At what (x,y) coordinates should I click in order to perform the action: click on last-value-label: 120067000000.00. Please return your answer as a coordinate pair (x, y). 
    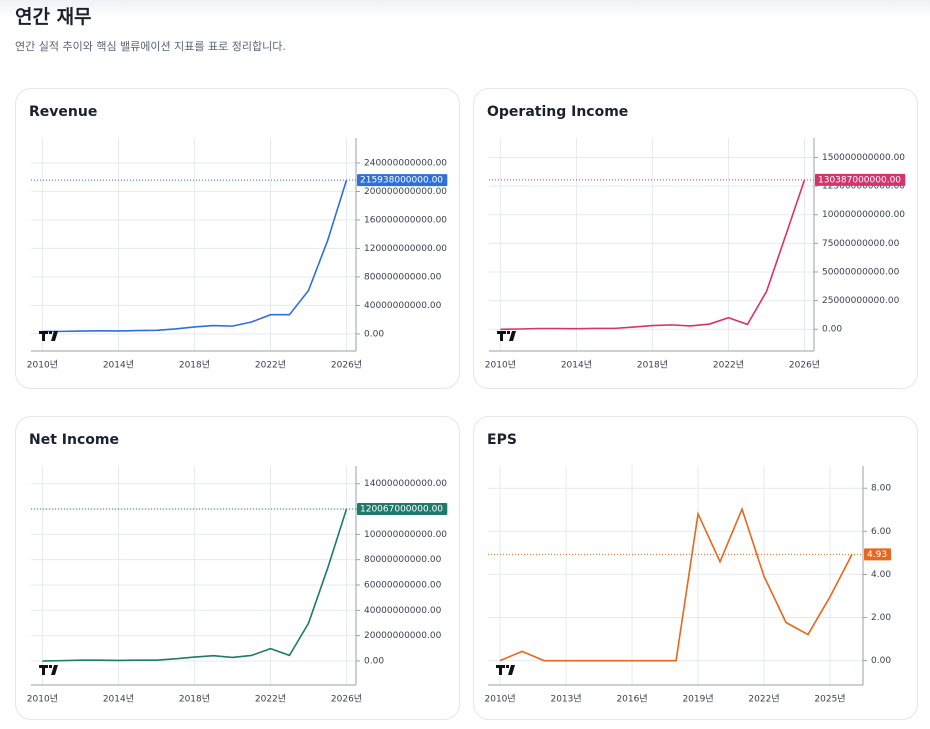
    Looking at the image, I should click on (401, 509).